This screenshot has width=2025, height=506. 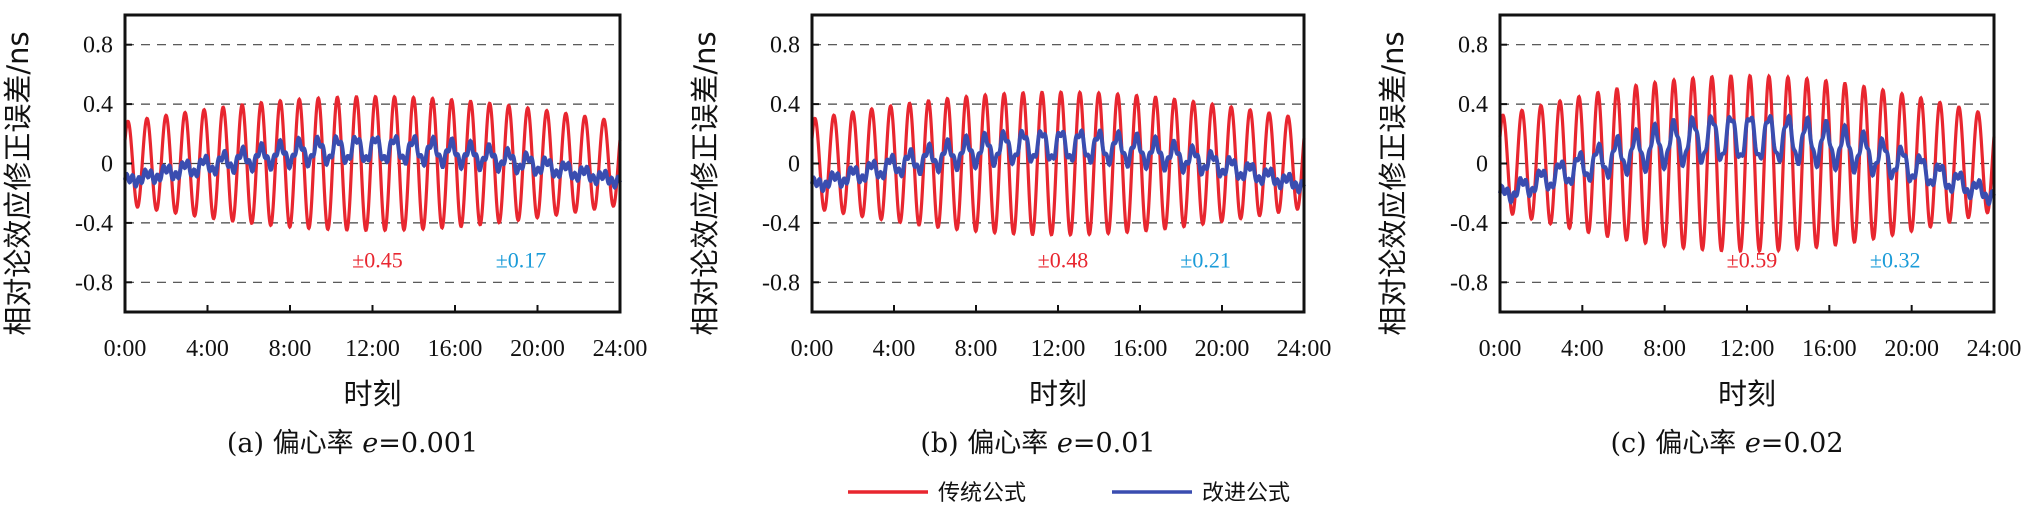 I want to click on annotation-traditional: ±0.59, so click(x=1752, y=259).